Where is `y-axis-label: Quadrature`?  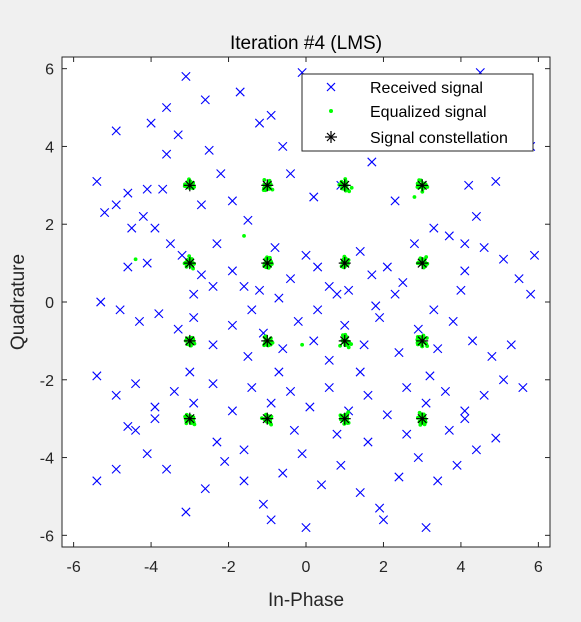 y-axis-label: Quadrature is located at coordinates (18, 302).